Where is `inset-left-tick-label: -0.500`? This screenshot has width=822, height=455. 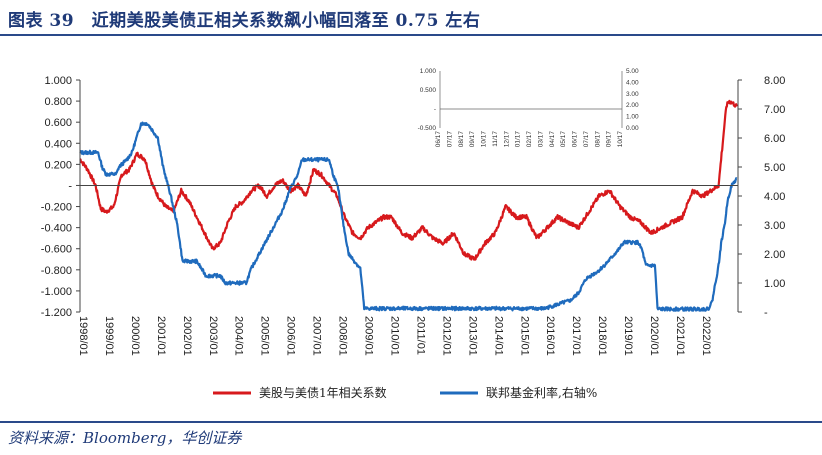
inset-left-tick-label: -0.500 is located at coordinates (427, 128).